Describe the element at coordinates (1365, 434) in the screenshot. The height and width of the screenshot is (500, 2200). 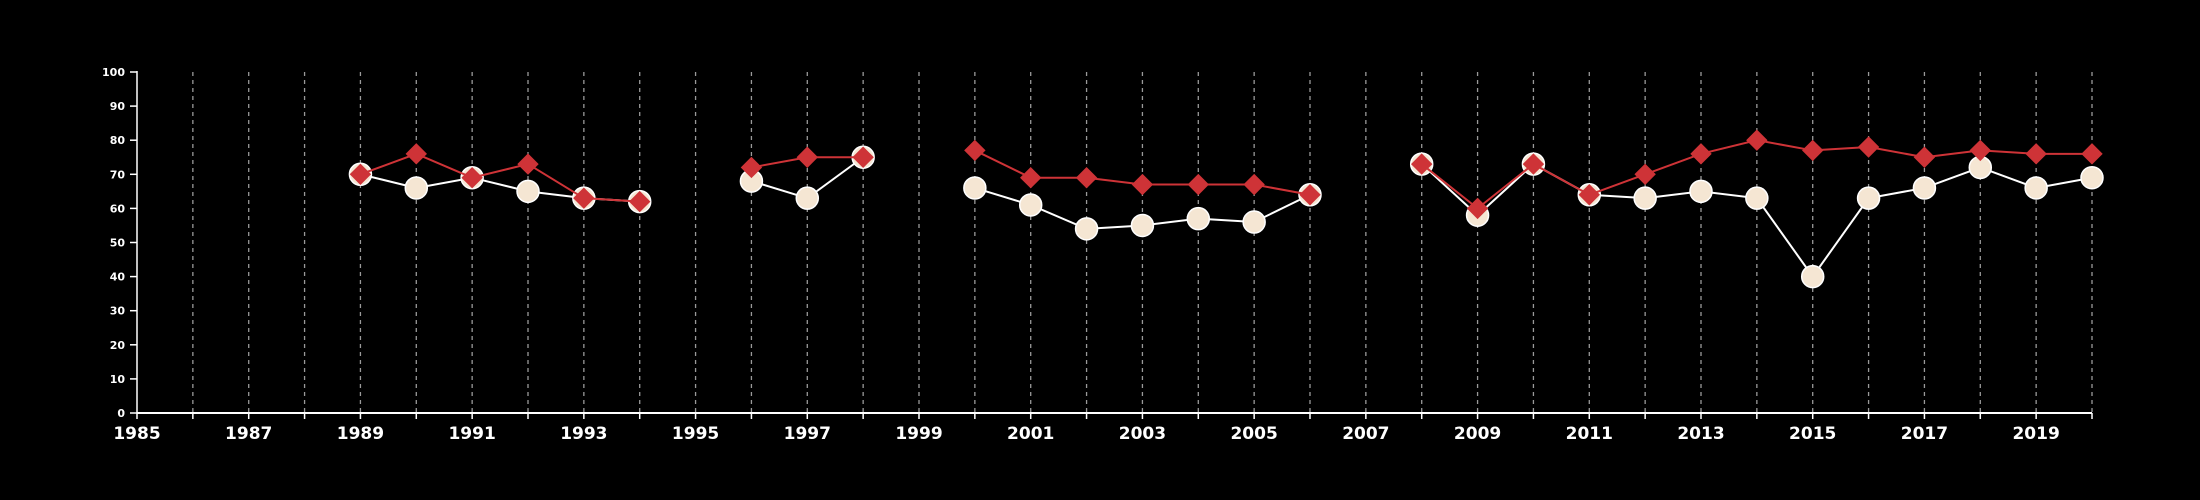
I see `x-tick-label-2007: 2007` at that location.